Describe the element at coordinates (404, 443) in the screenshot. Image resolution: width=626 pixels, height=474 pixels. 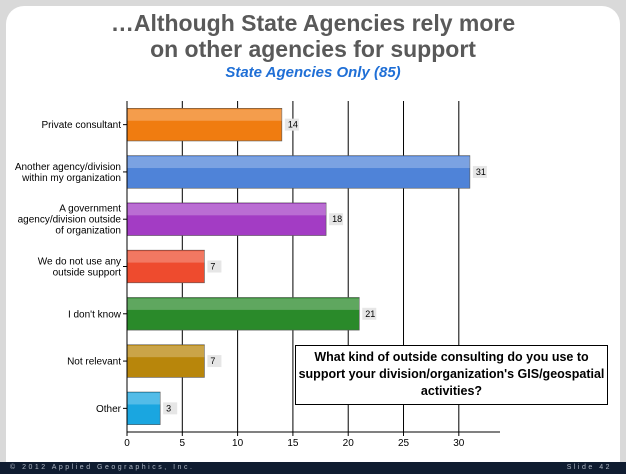
I see `x-tick-label-25: 25` at that location.